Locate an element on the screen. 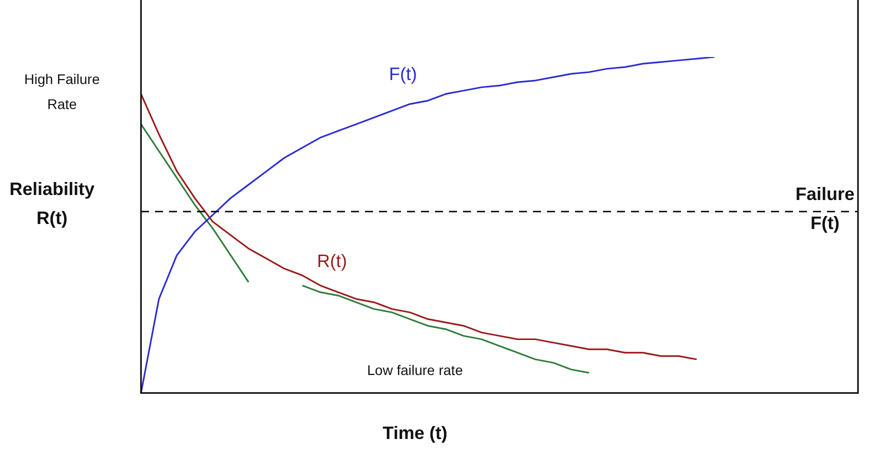 This screenshot has height=449, width=885. y2-axis-title: Failure F(t) is located at coordinates (825, 209).